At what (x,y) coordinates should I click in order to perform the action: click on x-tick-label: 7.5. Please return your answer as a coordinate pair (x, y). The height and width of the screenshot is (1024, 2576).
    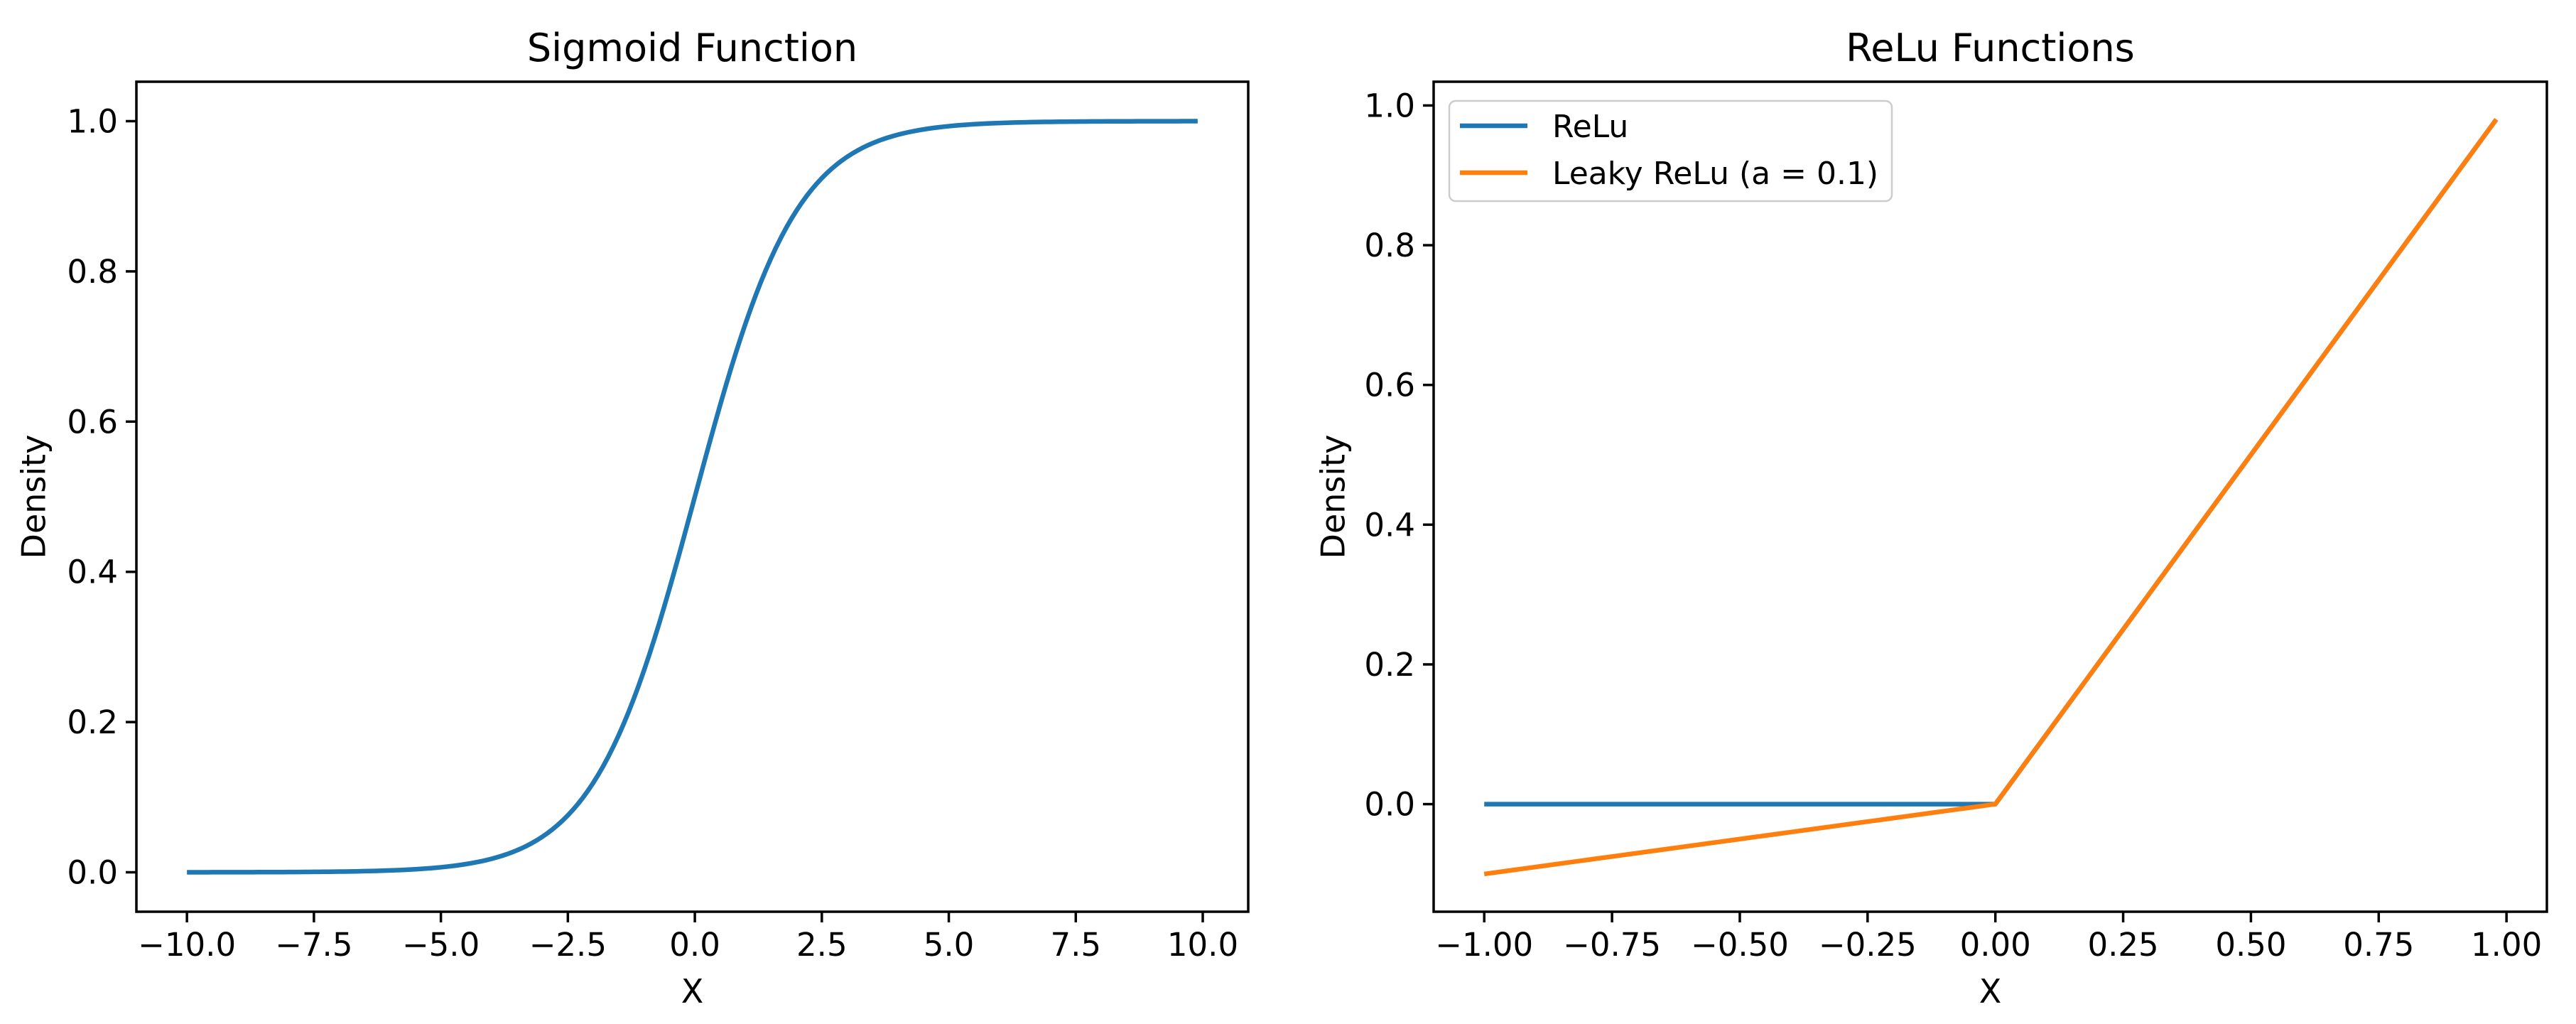
    Looking at the image, I should click on (1075, 945).